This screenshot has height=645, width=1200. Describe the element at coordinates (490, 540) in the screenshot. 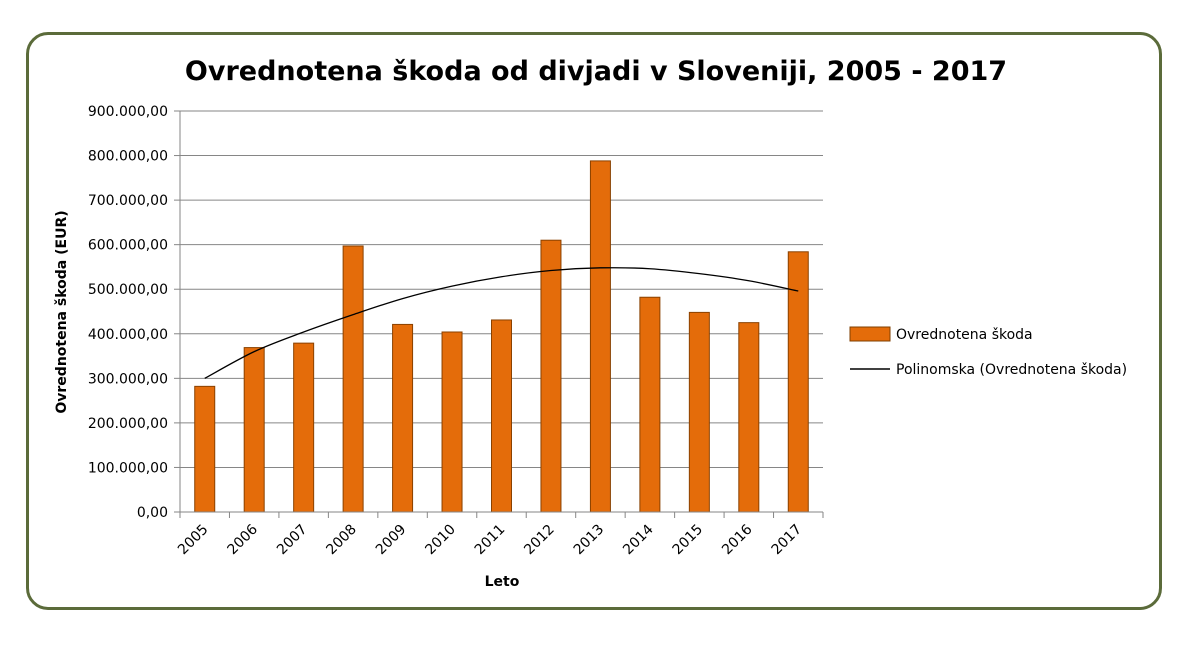

I see `x-tick-label: 2011` at that location.